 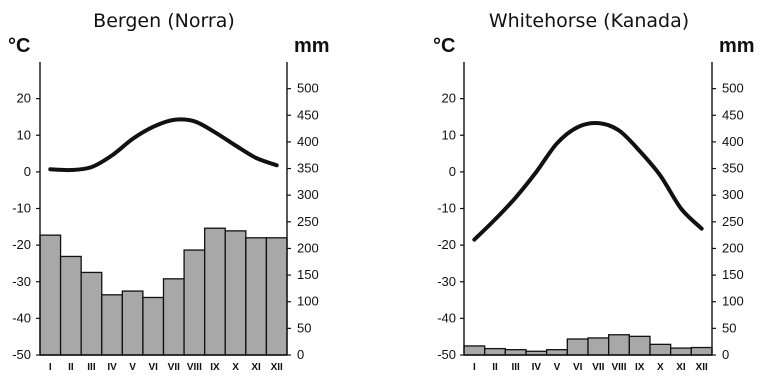 What do you see at coordinates (19, 46) in the screenshot?
I see `chart-1-left-unit: °C` at bounding box center [19, 46].